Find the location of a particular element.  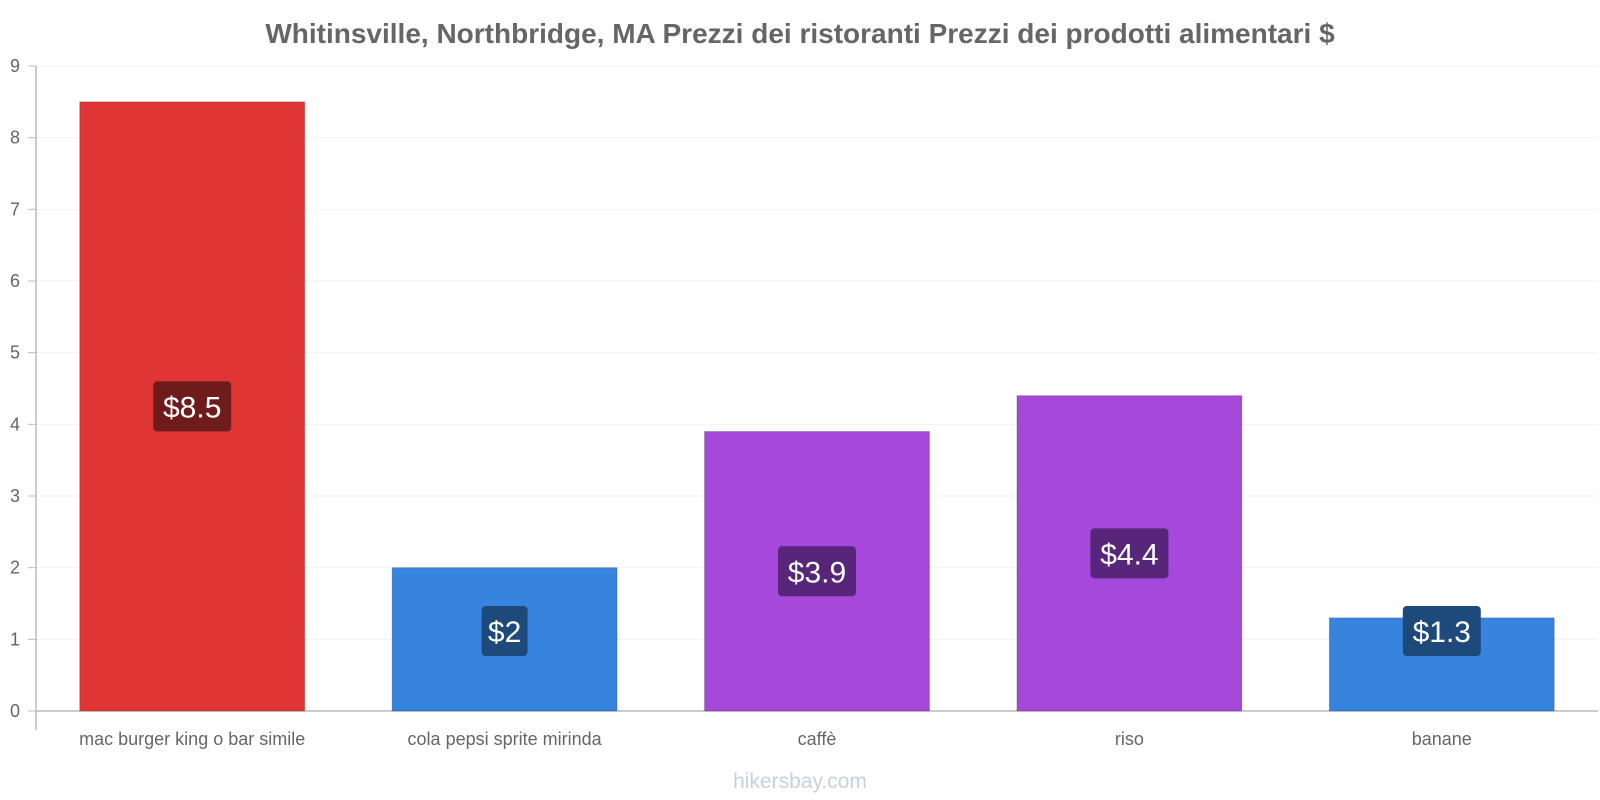

y-tick-label: 7 is located at coordinates (15, 209).